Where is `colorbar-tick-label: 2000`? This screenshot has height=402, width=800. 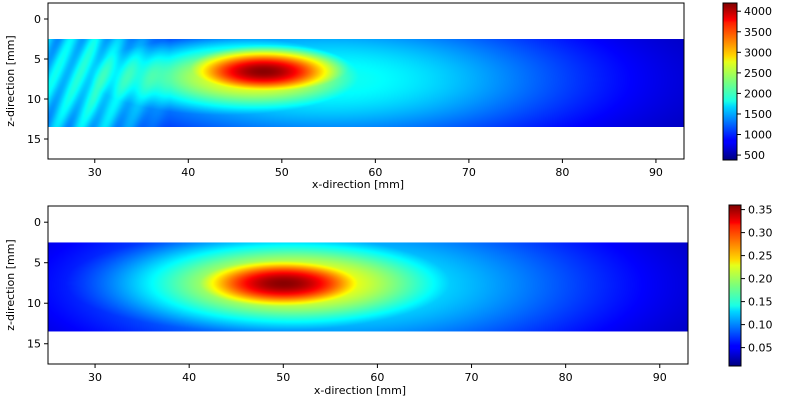
colorbar-tick-label: 2000 is located at coordinates (758, 93).